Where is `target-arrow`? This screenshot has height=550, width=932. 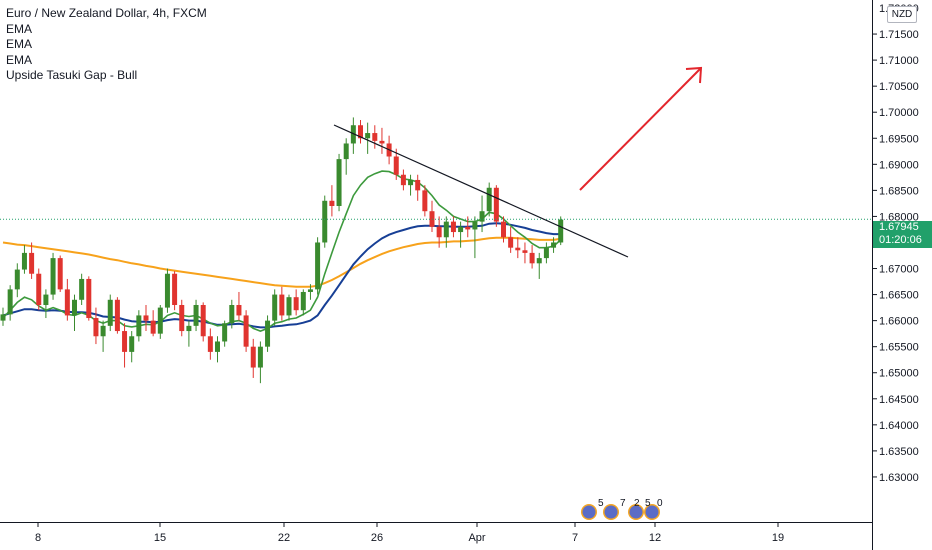 target-arrow is located at coordinates (641, 128).